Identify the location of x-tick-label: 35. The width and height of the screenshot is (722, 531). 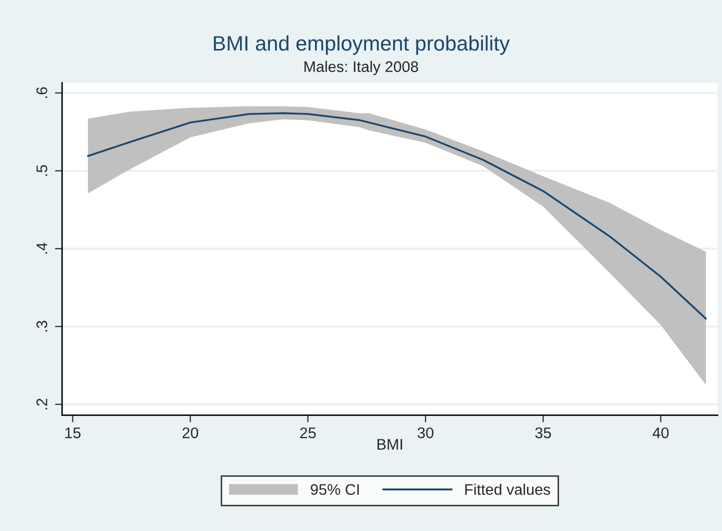
(543, 432).